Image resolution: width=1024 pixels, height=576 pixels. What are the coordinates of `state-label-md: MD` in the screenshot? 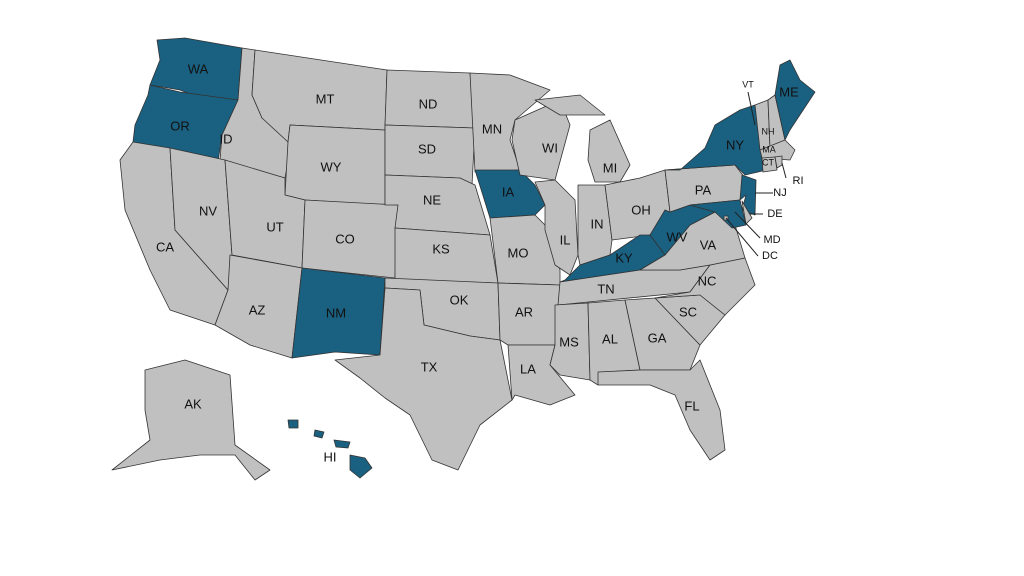 It's located at (771, 240).